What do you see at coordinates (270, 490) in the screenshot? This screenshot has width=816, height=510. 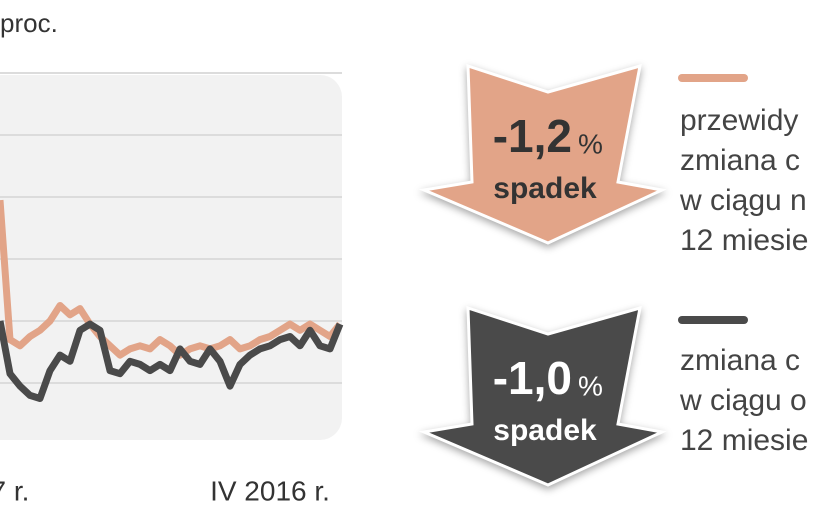 I see `x-tick-label: IV 2016 r.` at bounding box center [270, 490].